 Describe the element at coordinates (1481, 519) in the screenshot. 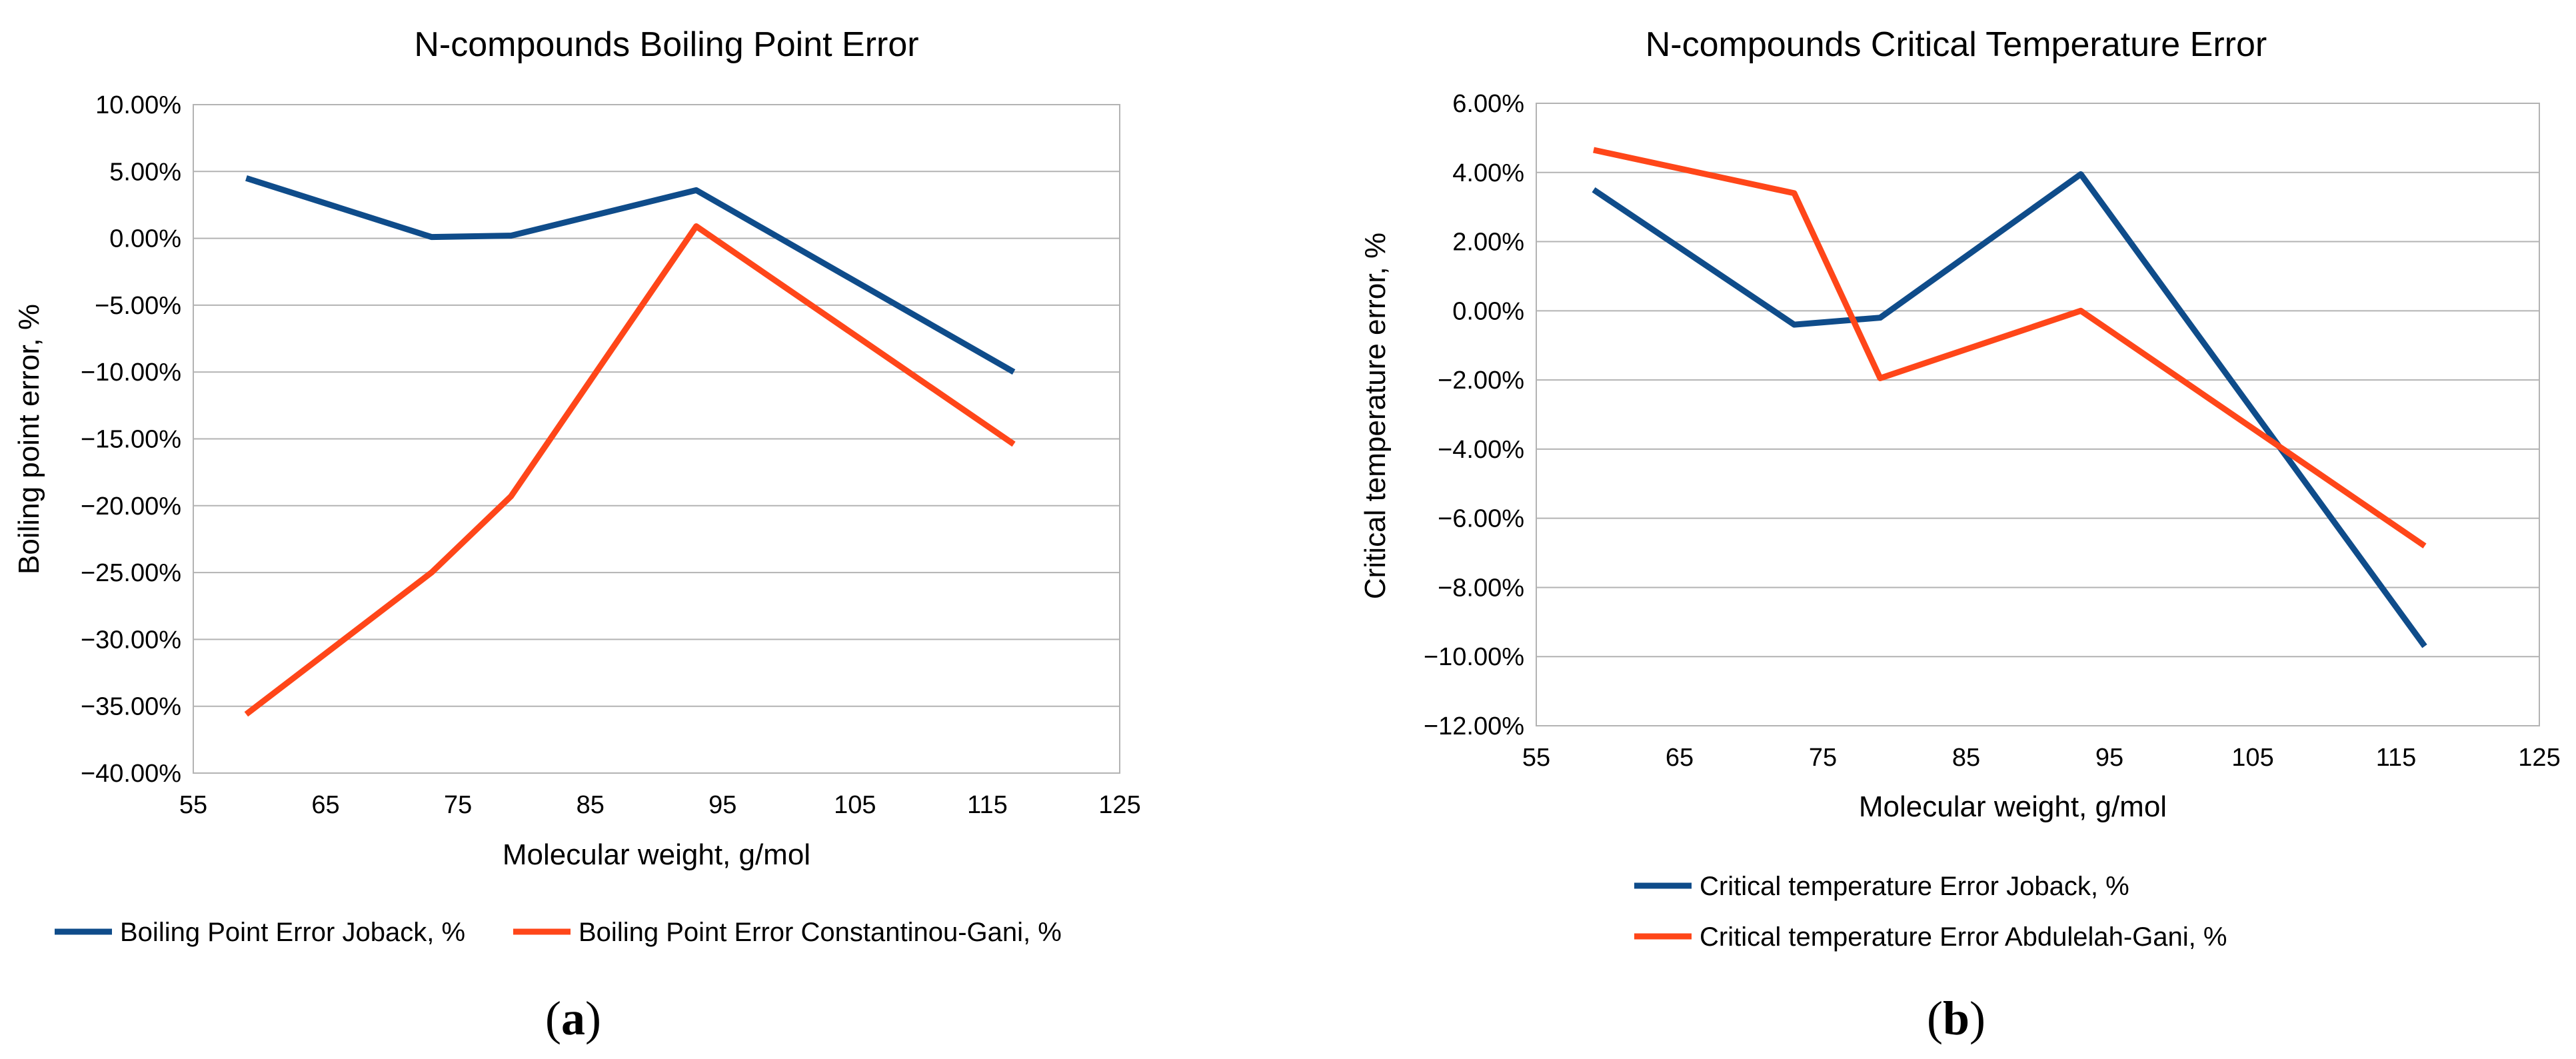

I see `chart-b-y-tick-label: −6.00%` at that location.